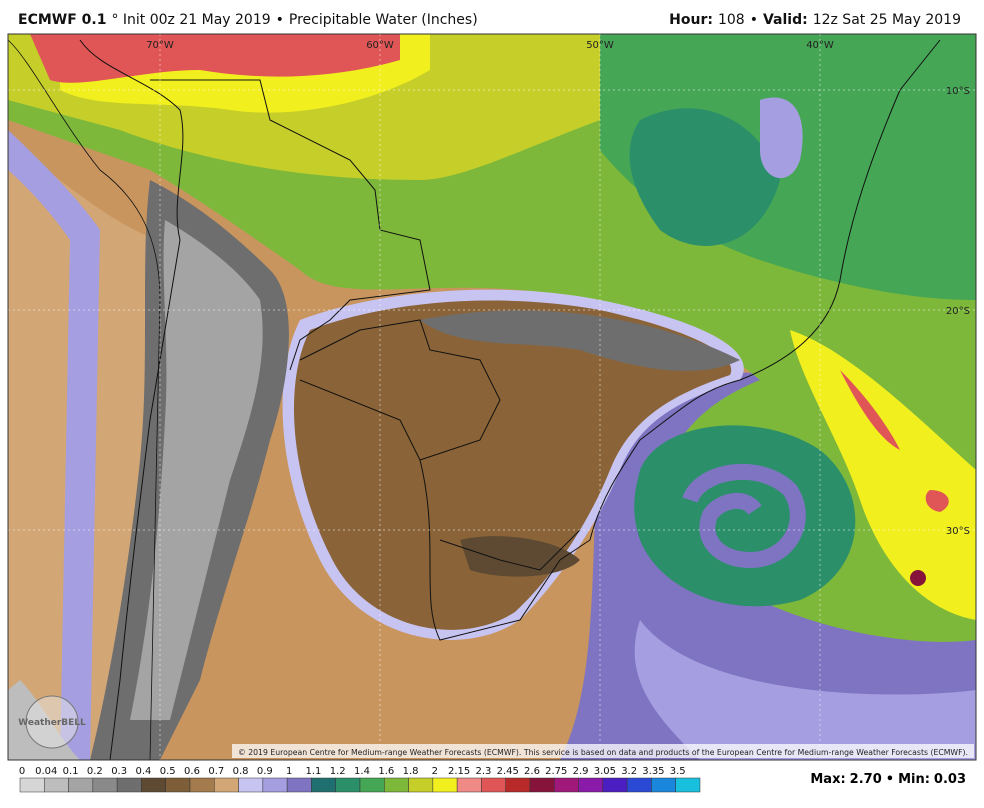 The width and height of the screenshot is (984, 808). What do you see at coordinates (865, 779) in the screenshot?
I see `header-text: 2.70` at bounding box center [865, 779].